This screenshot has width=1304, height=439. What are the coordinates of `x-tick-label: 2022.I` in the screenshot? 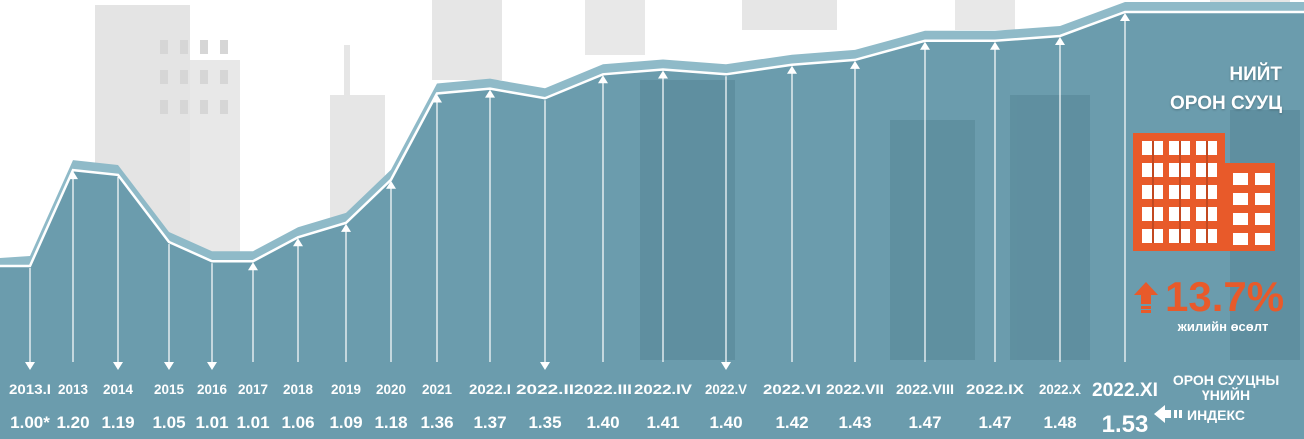 It's located at (490, 389).